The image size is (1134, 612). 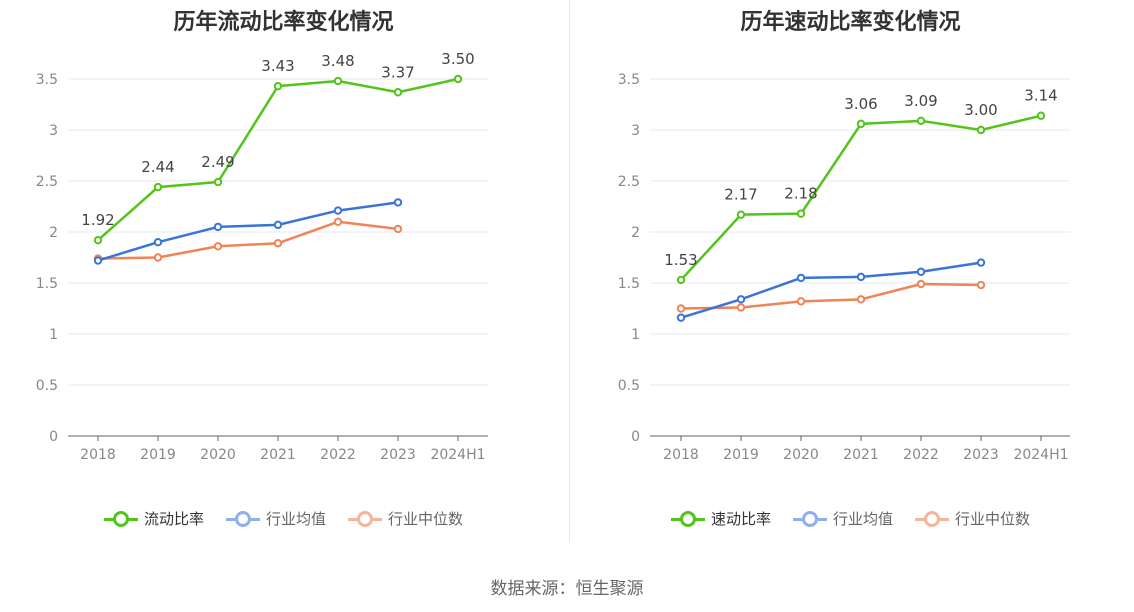 I want to click on chart-title: 历年速动比率变化情况, so click(x=850, y=22).